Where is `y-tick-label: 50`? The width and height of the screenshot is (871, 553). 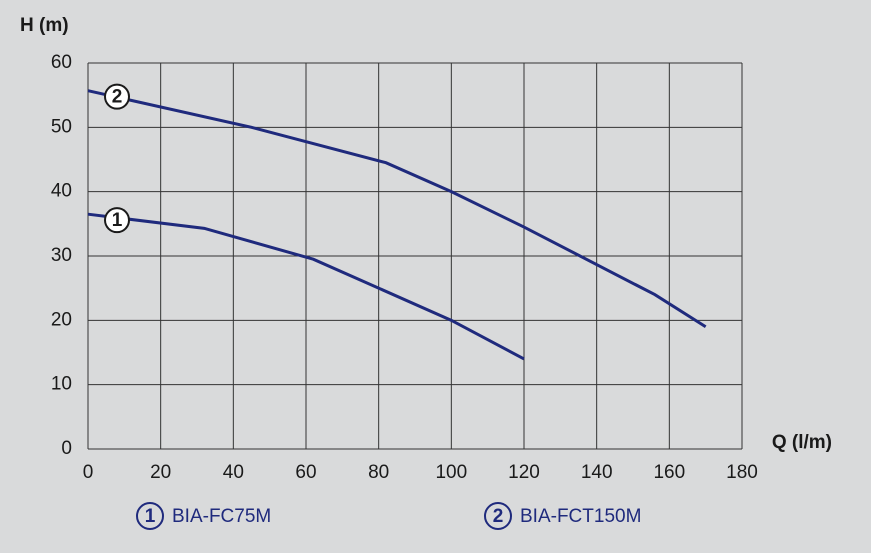
y-tick-label: 50 is located at coordinates (61, 126).